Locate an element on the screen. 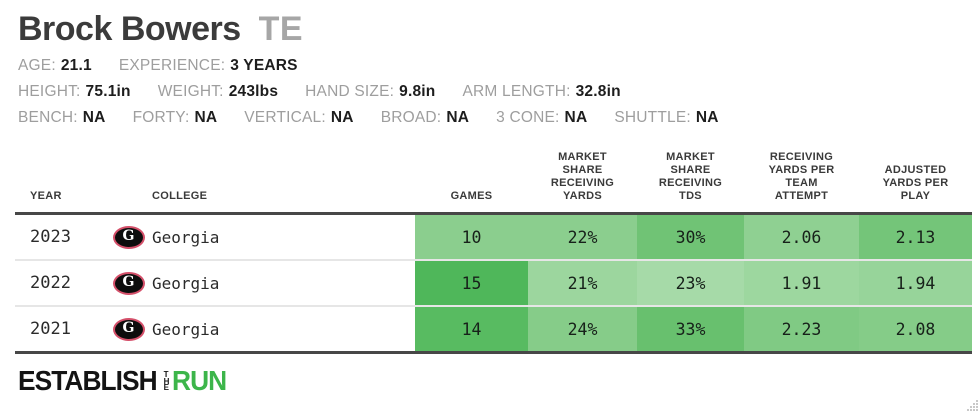  bio-label: VERTICAL: is located at coordinates (285, 117).